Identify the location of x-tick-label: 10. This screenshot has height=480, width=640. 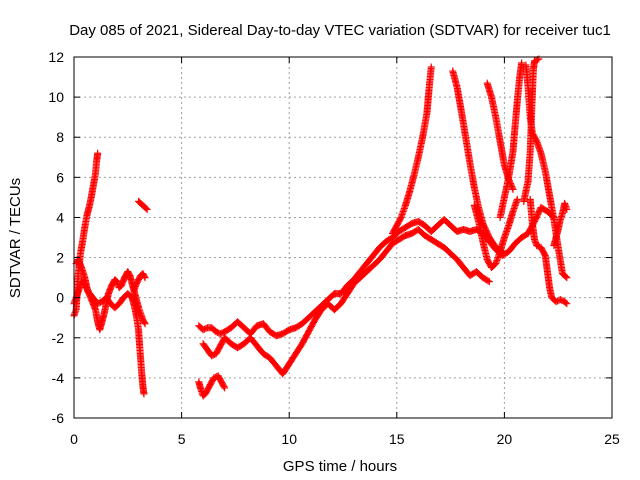
(289, 439).